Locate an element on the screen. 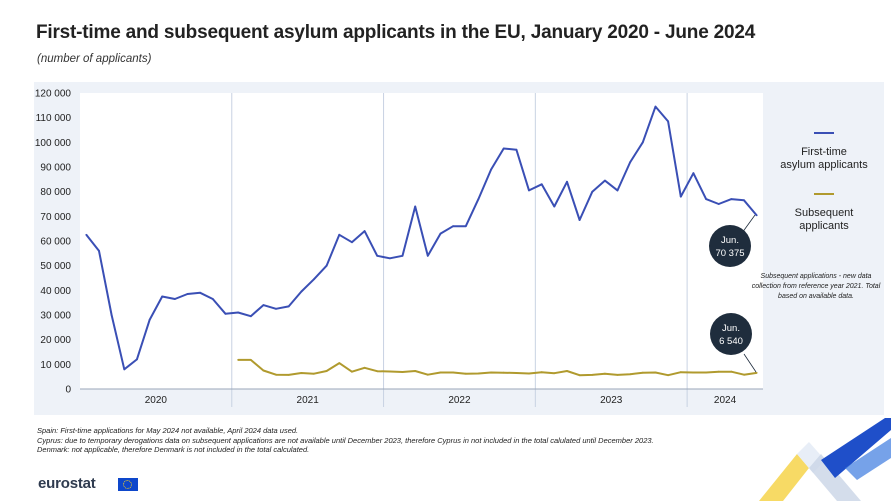  eurostat-logo: eurostat is located at coordinates (67, 483).